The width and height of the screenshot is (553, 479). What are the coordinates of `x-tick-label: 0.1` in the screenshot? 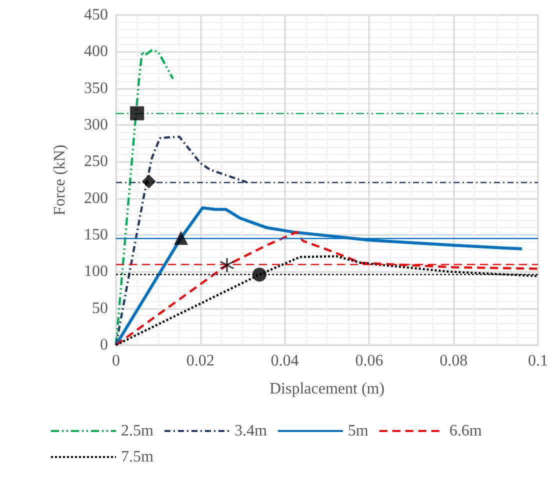 It's located at (538, 361).